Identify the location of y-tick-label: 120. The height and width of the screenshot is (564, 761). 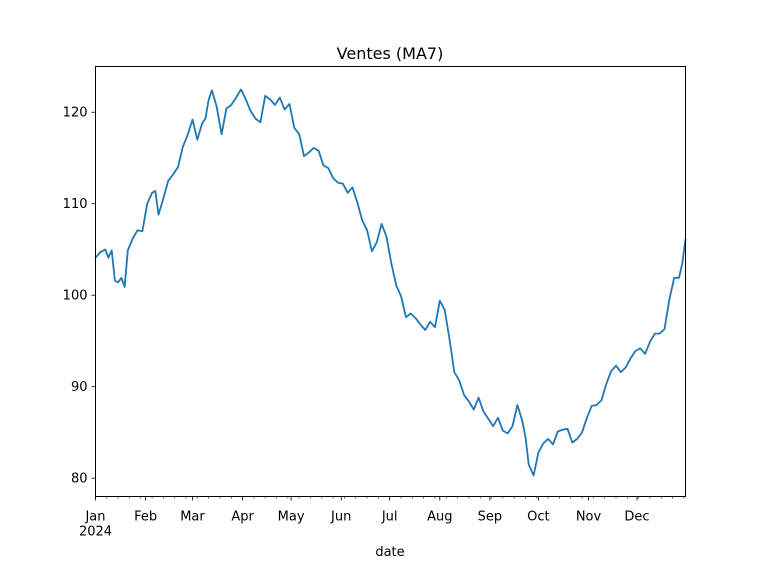
(75, 113).